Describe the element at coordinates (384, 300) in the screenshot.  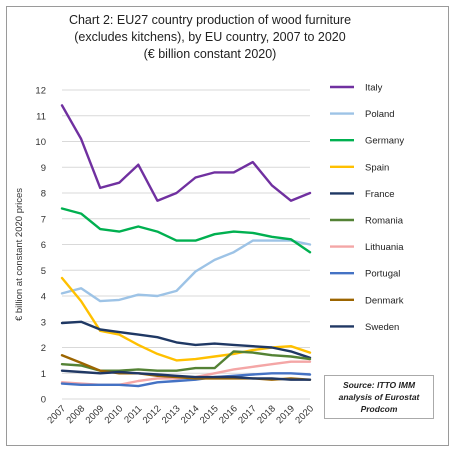
I see `legend-label-denmark: Denmark` at that location.